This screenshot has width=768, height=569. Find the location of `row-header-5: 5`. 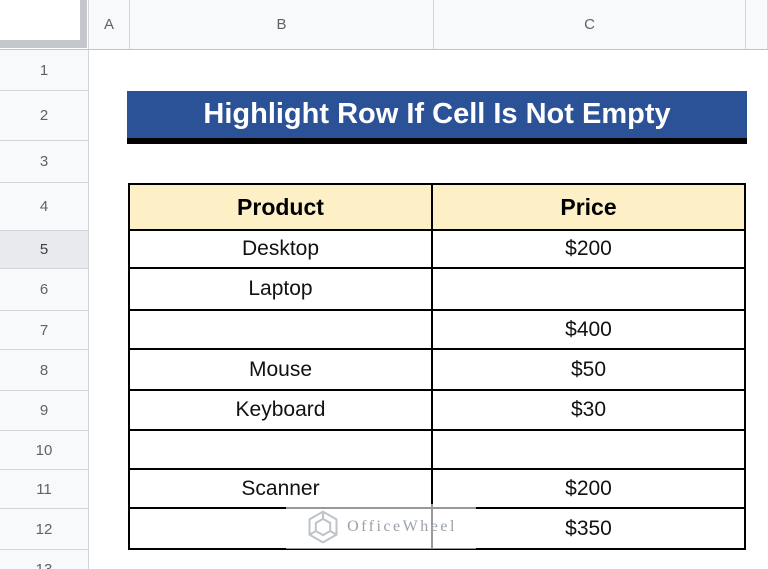

row-header-5: 5 is located at coordinates (44, 250).